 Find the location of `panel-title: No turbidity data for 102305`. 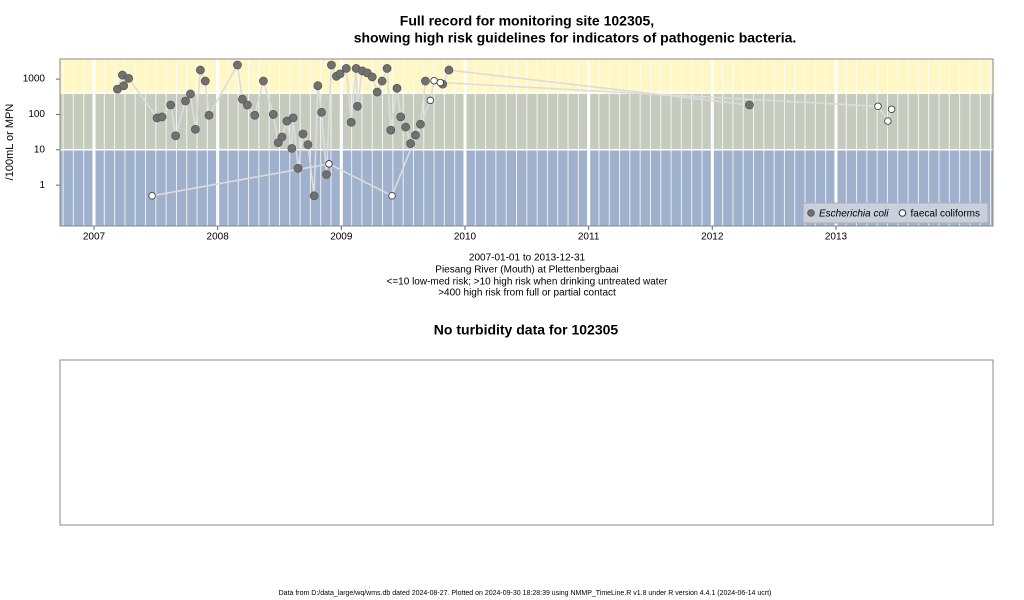

panel-title: No turbidity data for 102305 is located at coordinates (526, 330).